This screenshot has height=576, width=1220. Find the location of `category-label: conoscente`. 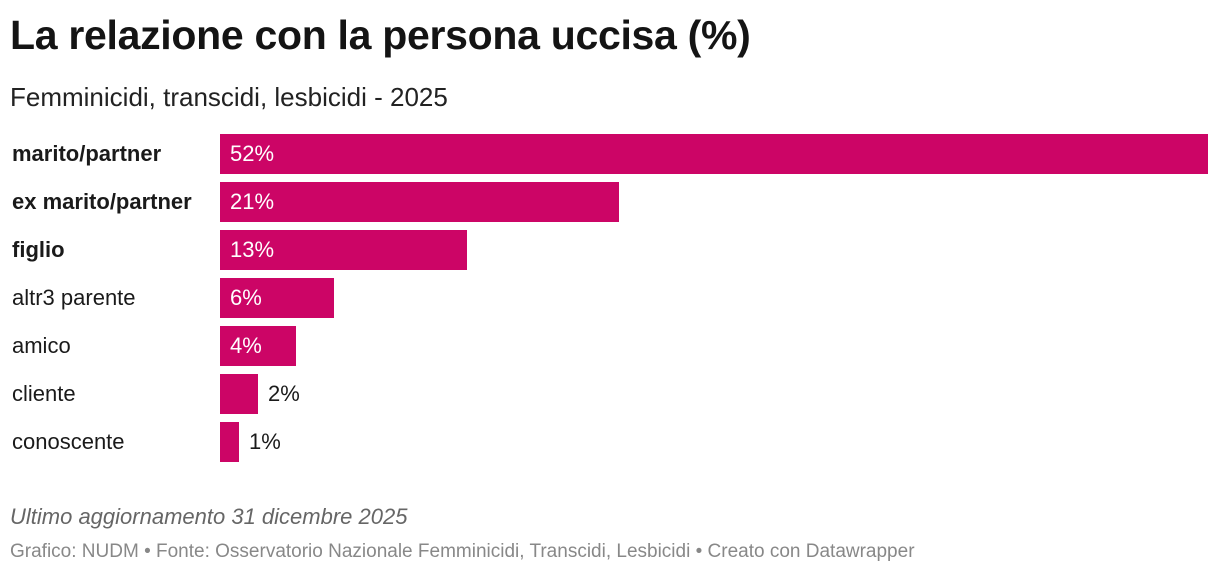

category-label: conoscente is located at coordinates (68, 441).